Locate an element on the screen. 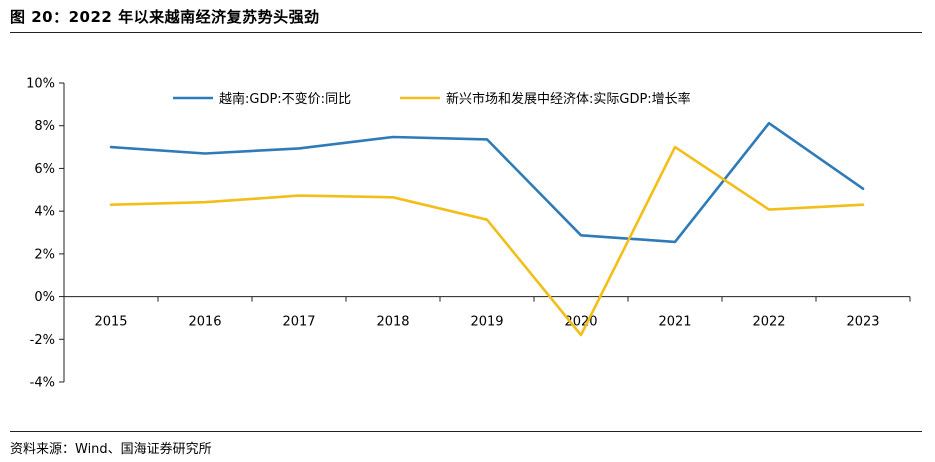  x-tick-label: 2023 is located at coordinates (862, 322).